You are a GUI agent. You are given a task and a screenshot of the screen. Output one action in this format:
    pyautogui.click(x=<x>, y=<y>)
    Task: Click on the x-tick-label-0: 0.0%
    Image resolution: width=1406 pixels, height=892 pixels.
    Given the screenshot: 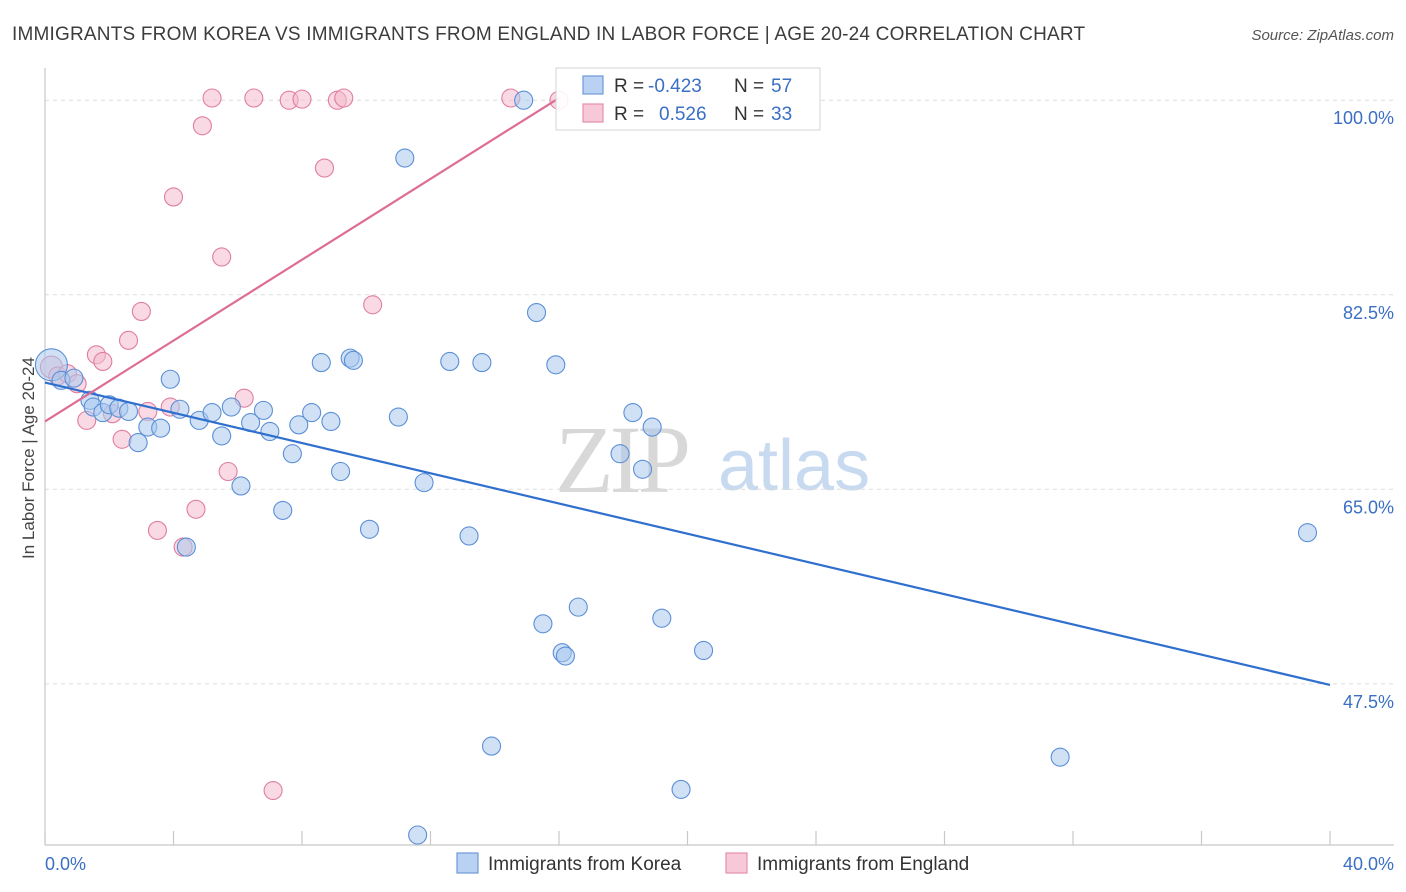 What is the action you would take?
    pyautogui.click(x=65, y=864)
    